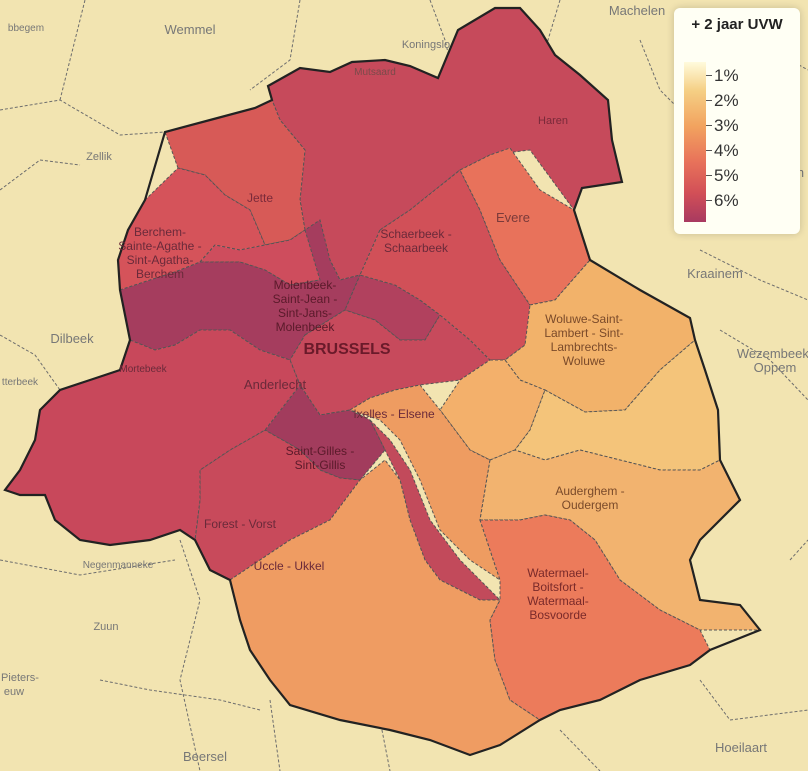  I want to click on label-molenbeek-4: Molenbeek, so click(306, 327).